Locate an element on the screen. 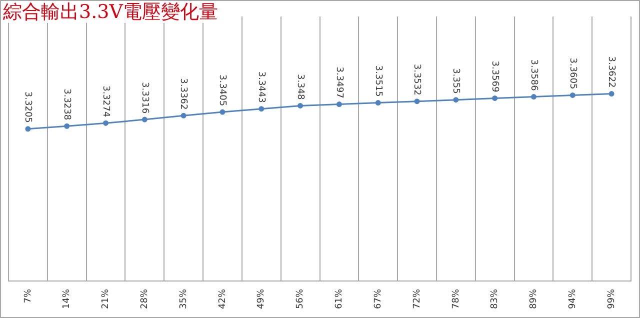  x-tick-label: 28% is located at coordinates (145, 299).